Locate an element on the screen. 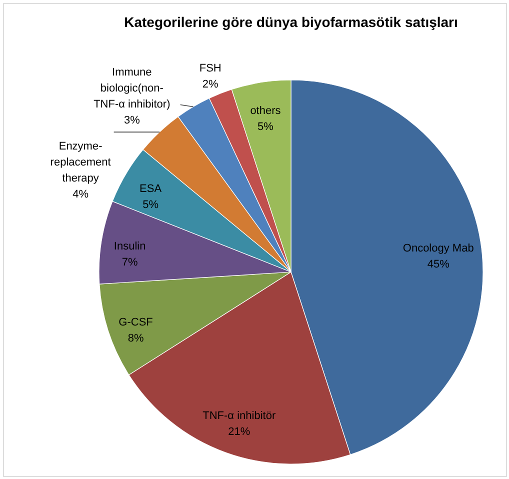  data-label: 21% is located at coordinates (239, 432).